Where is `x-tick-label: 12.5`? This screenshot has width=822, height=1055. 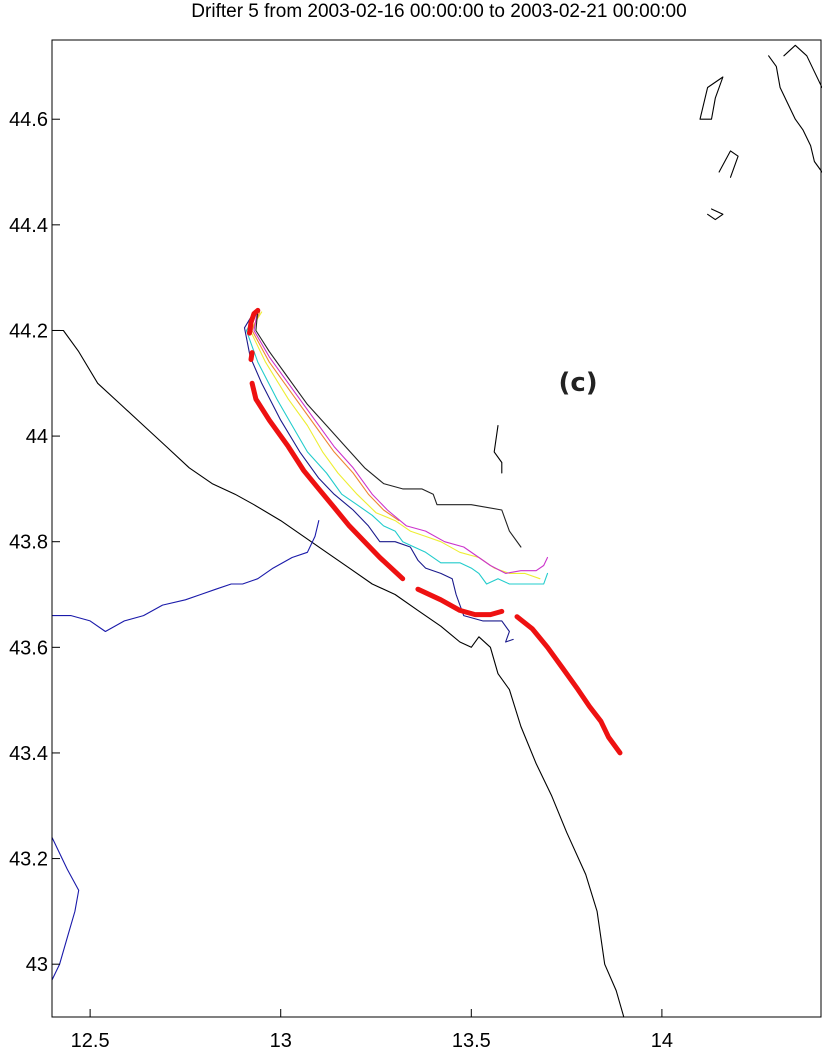 x-tick-label: 12.5 is located at coordinates (90, 1041).